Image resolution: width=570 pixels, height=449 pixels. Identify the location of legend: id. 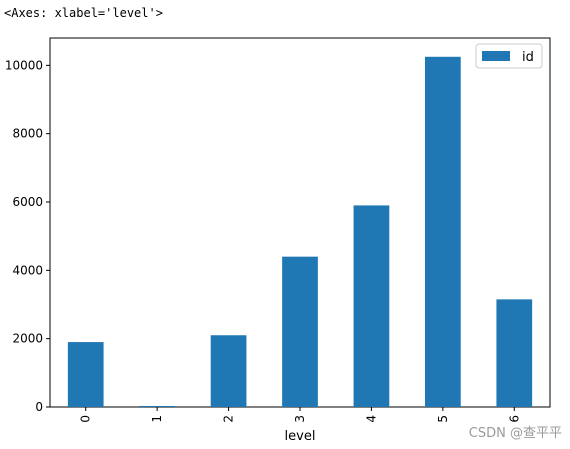
(509, 56).